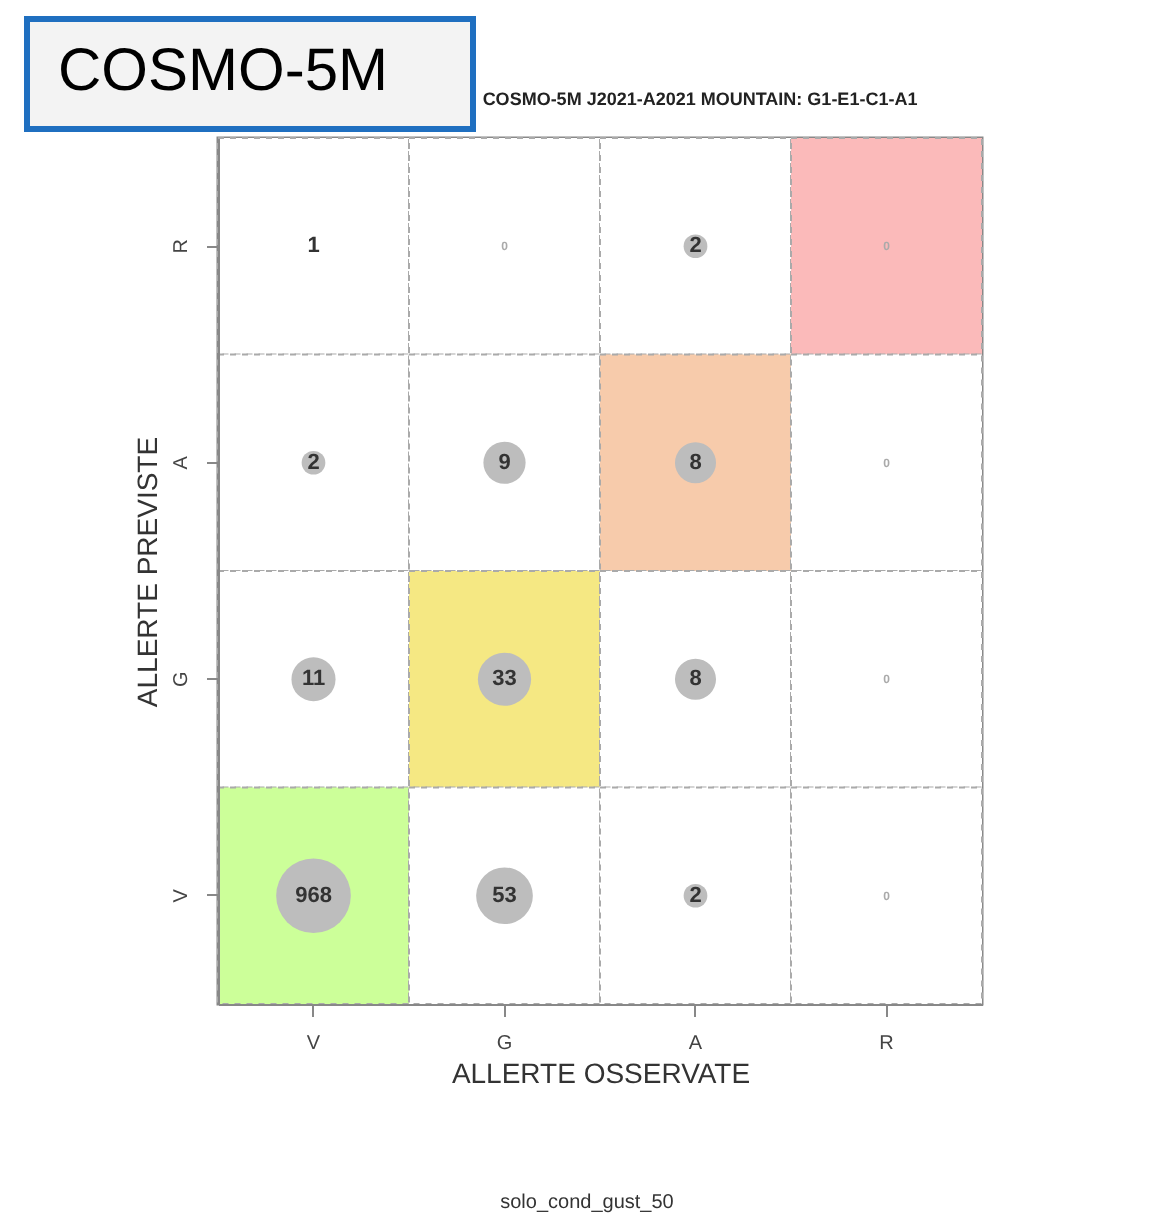  Describe the element at coordinates (587, 1203) in the screenshot. I see `text: solo_cond_gust_50` at that location.